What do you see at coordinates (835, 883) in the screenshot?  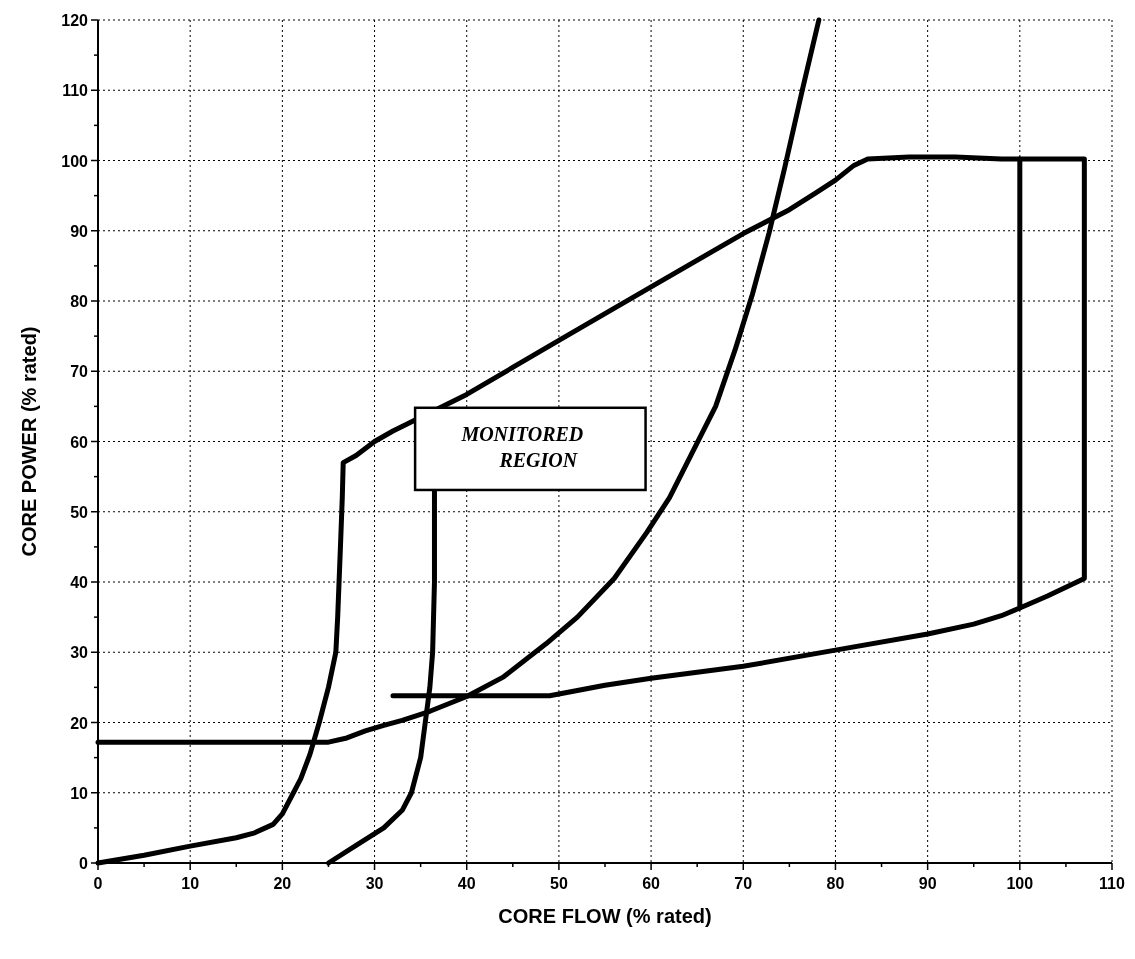 I see `x-tick-label: 80` at bounding box center [835, 883].